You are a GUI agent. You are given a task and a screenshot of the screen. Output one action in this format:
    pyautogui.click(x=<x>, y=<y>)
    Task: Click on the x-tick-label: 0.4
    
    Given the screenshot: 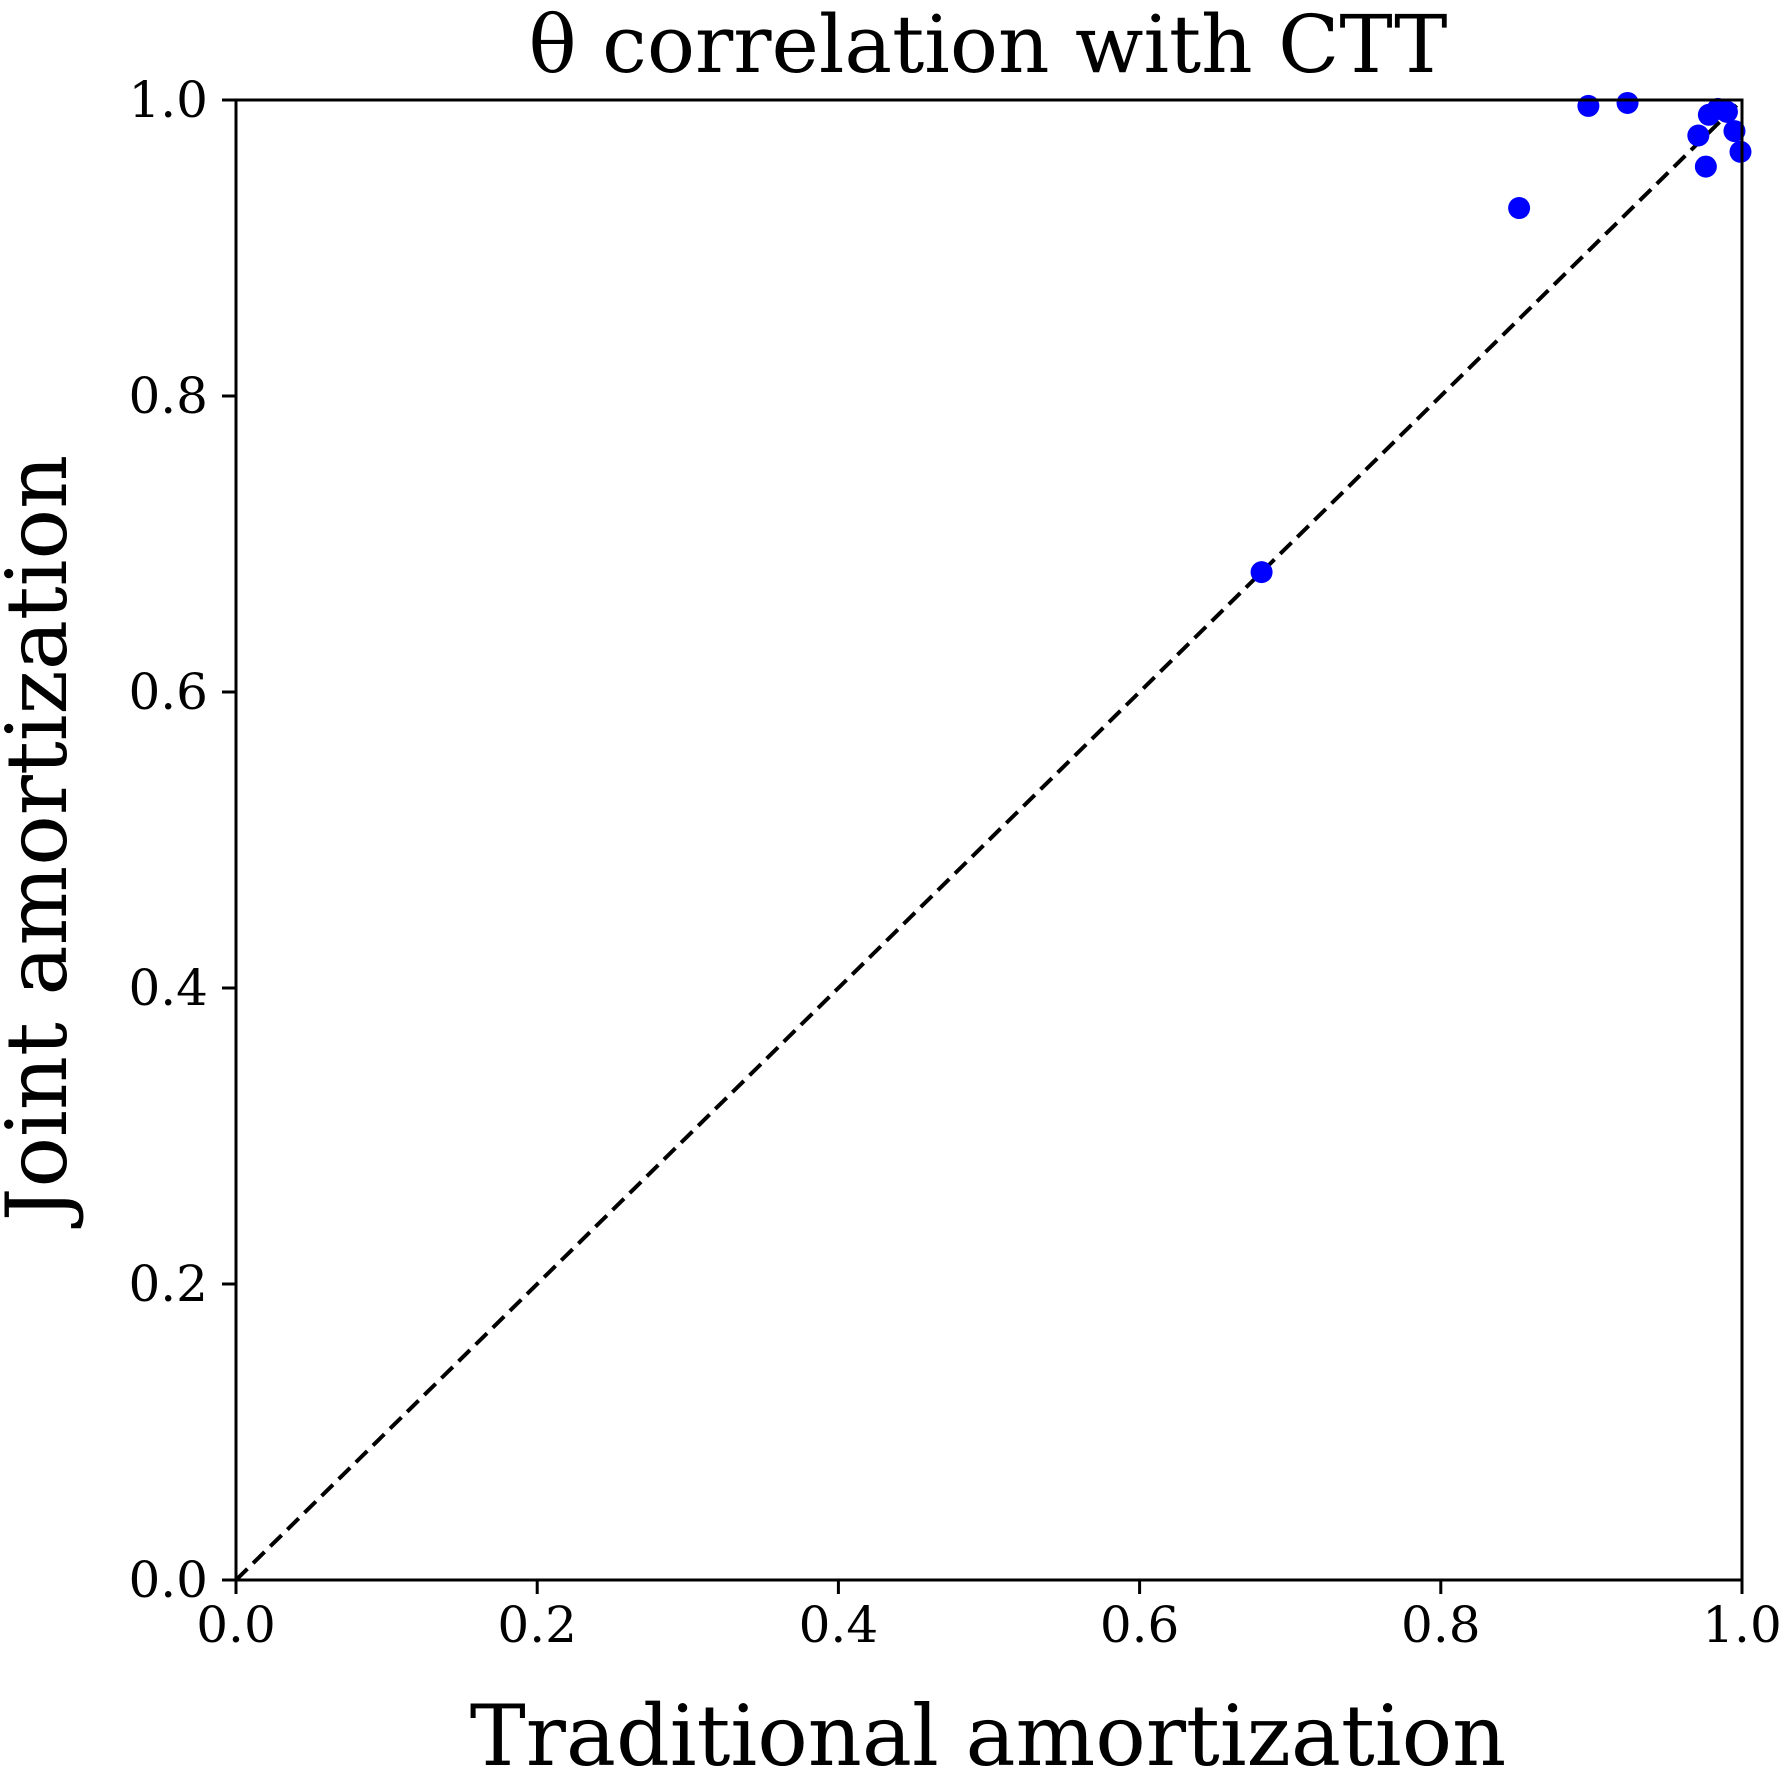 What is the action you would take?
    pyautogui.click(x=839, y=1625)
    